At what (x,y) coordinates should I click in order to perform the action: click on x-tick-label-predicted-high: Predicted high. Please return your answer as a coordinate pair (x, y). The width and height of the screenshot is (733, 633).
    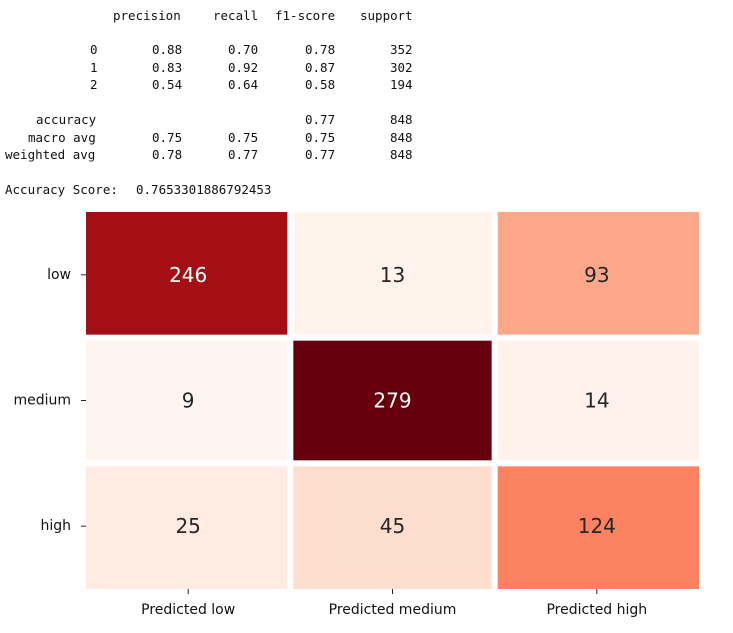
    Looking at the image, I should click on (596, 610).